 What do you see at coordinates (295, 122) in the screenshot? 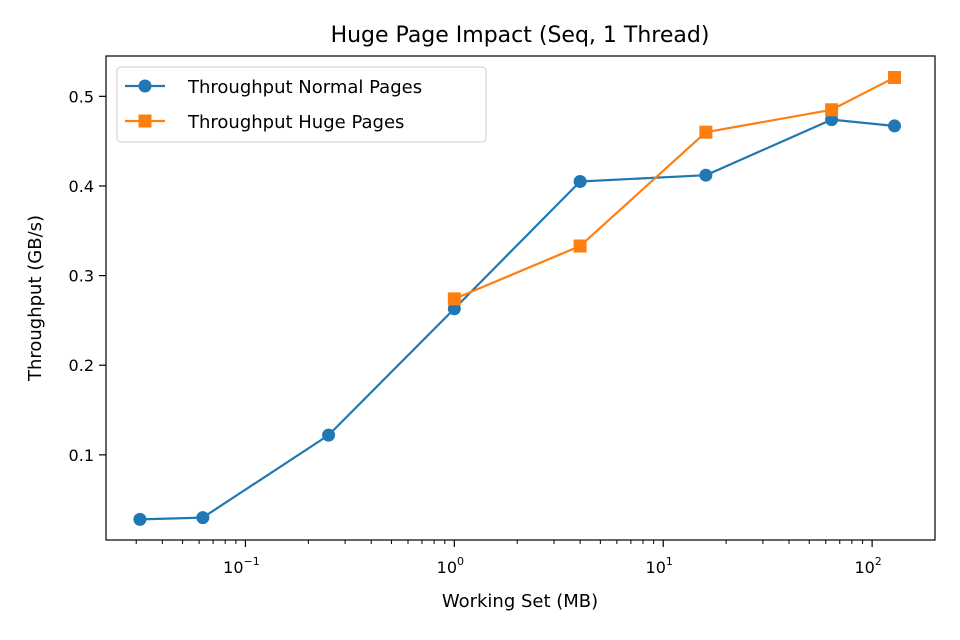
I see `legend-entry-huge: Throughput Huge Pages` at bounding box center [295, 122].